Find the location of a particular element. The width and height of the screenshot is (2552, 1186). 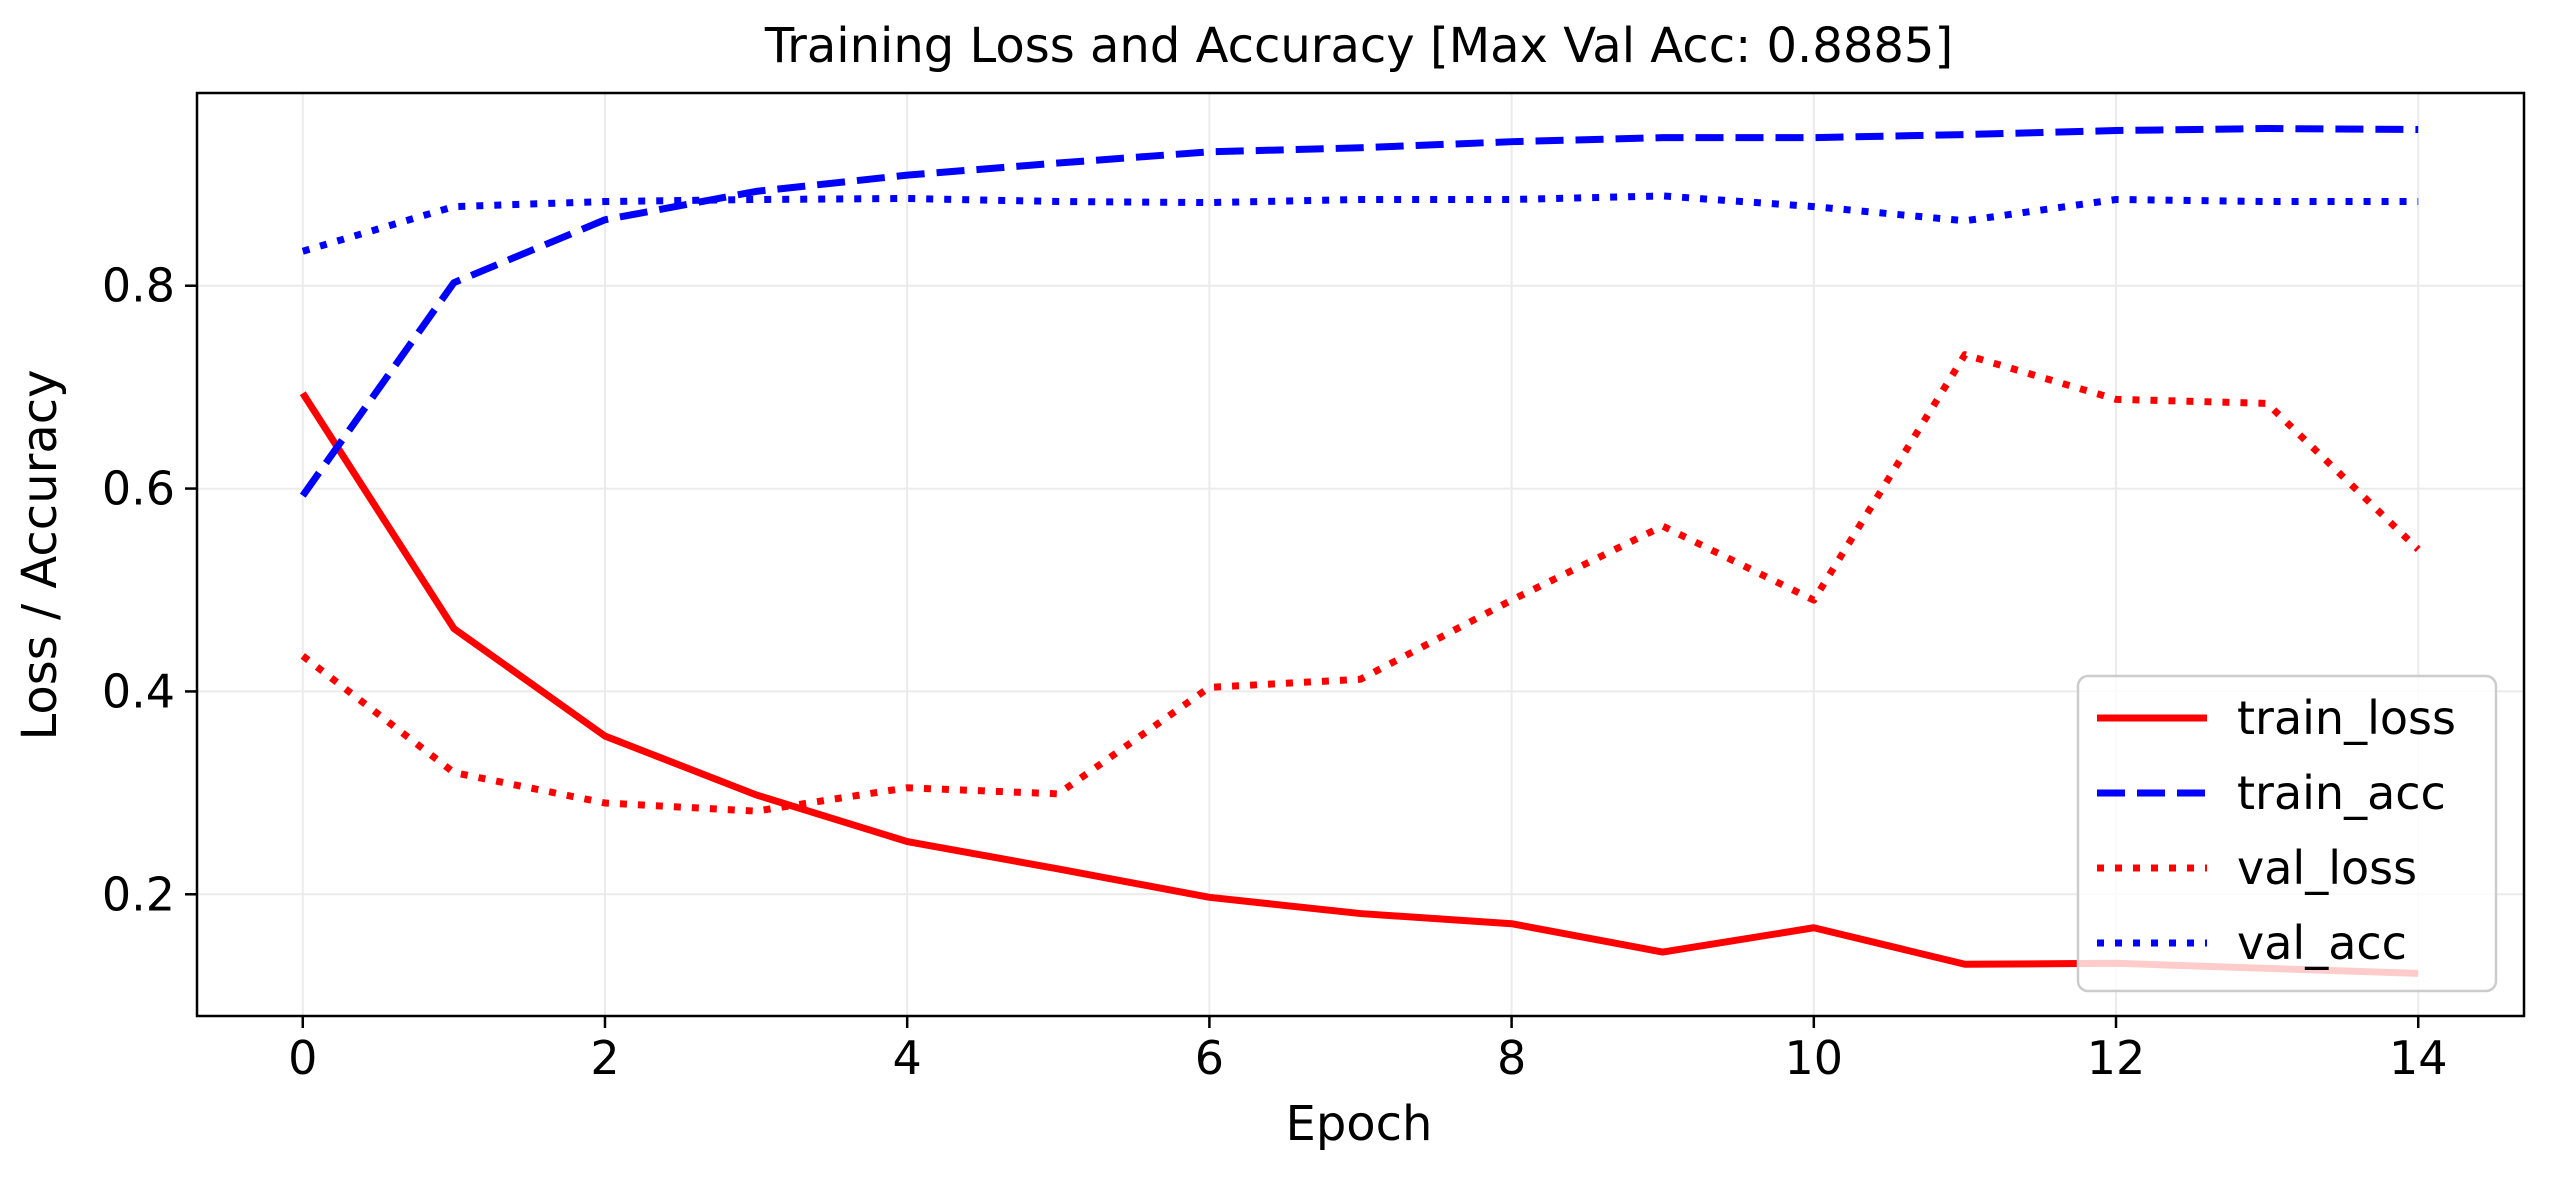

legend-box is located at coordinates (2287, 833).